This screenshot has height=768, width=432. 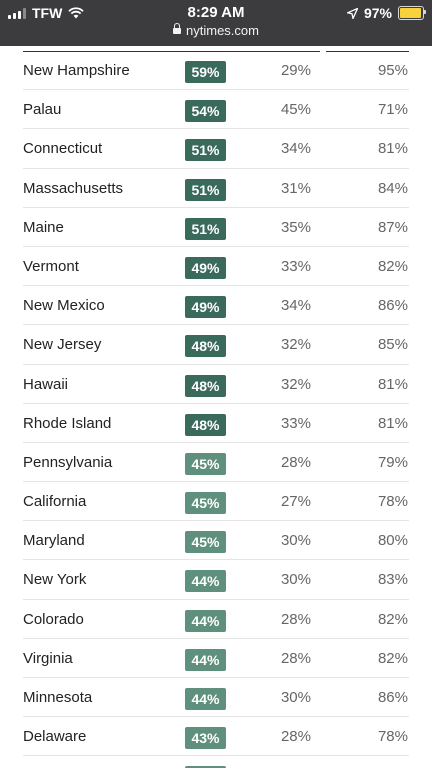 I want to click on status-right: 97%, so click(x=386, y=13).